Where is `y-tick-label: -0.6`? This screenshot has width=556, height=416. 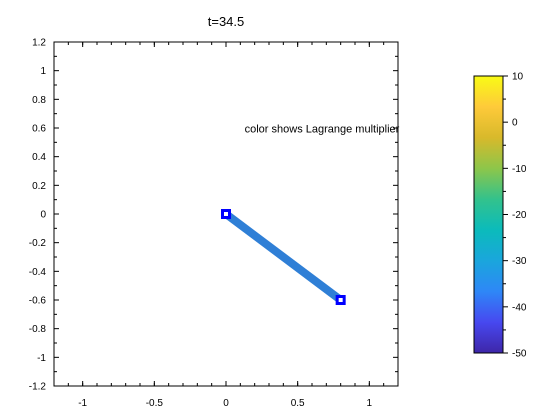 y-tick-label: -0.6 is located at coordinates (38, 301).